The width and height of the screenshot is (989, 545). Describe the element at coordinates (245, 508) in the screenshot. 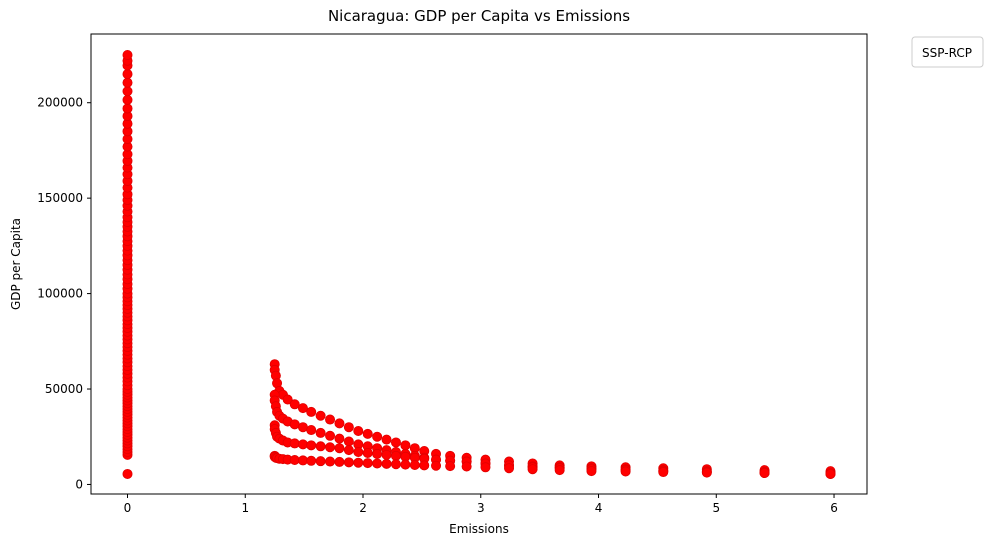

I see `x-tick-label: 1` at that location.